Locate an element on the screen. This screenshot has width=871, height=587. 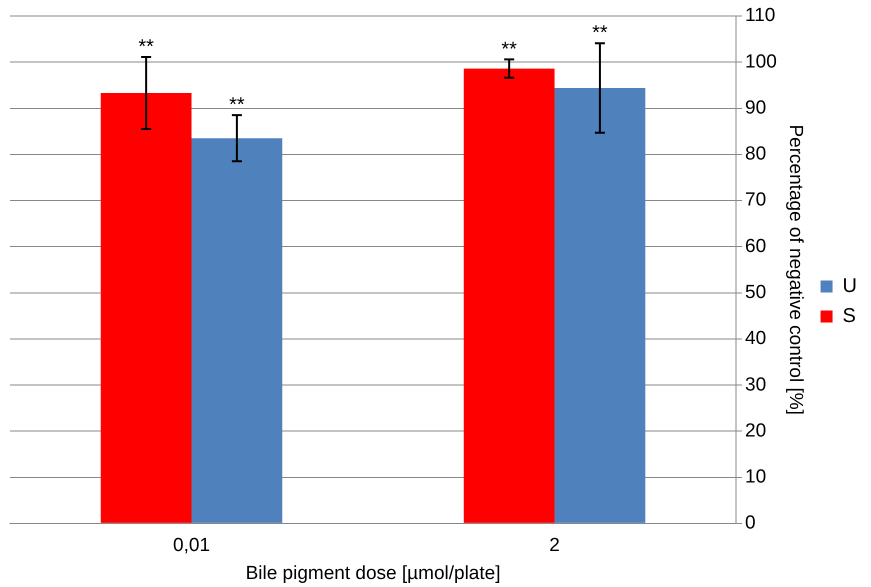
y-tick-label: 50 is located at coordinates (755, 292).